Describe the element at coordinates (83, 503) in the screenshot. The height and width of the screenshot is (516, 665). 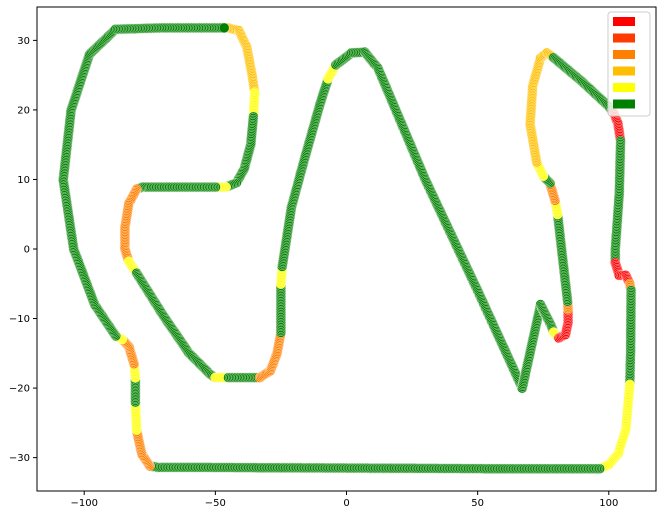
I see `x-tick-label: −100` at that location.